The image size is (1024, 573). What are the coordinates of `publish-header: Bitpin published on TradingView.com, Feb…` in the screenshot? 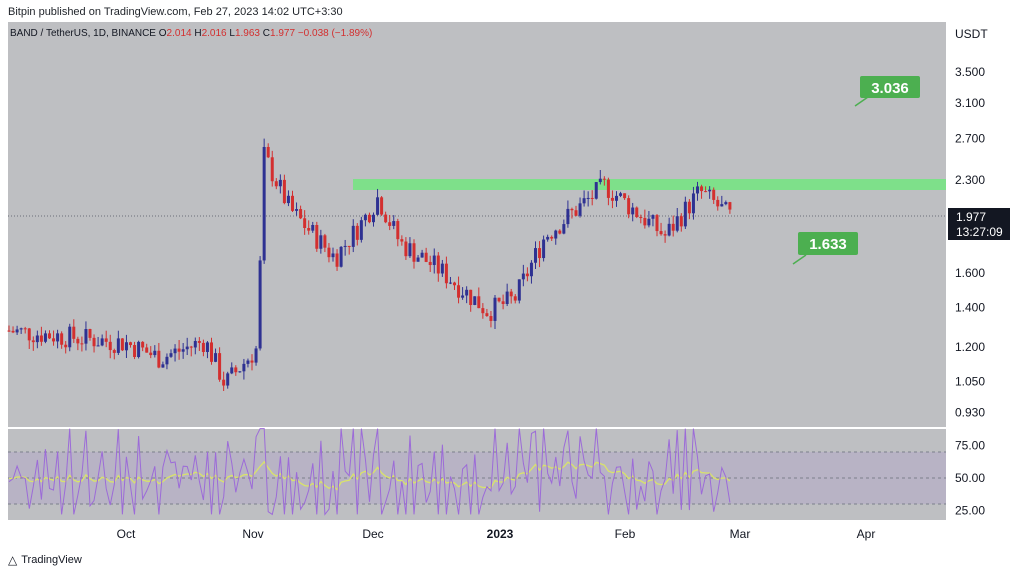 It's located at (175, 12).